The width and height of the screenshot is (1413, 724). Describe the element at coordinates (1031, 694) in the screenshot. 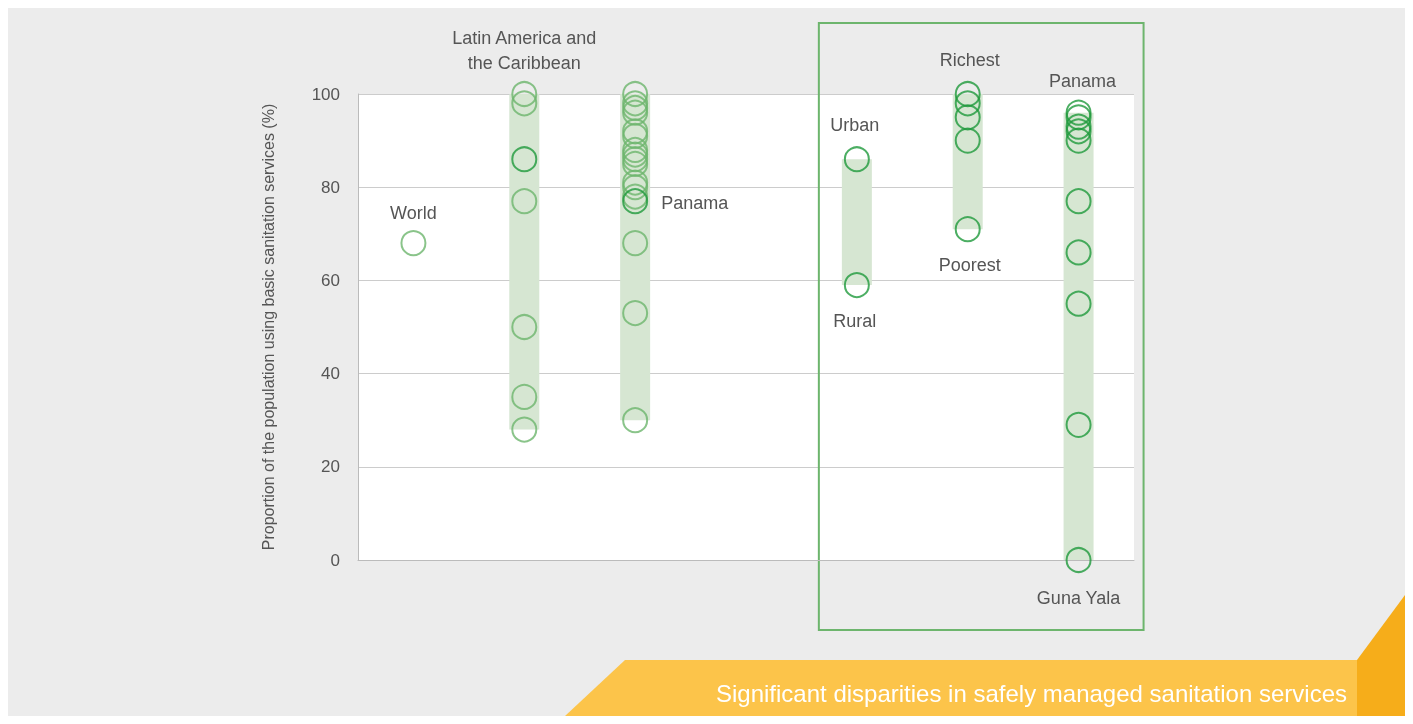

I see `text: Significant disparities in safely managed sanitation services` at that location.